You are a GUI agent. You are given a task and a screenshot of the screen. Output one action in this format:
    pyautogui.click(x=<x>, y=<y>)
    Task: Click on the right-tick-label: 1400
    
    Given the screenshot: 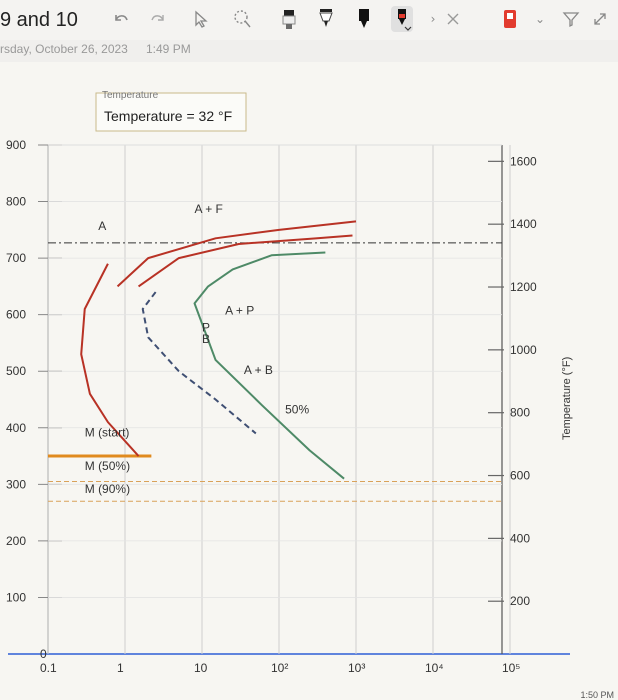 What is the action you would take?
    pyautogui.click(x=523, y=224)
    